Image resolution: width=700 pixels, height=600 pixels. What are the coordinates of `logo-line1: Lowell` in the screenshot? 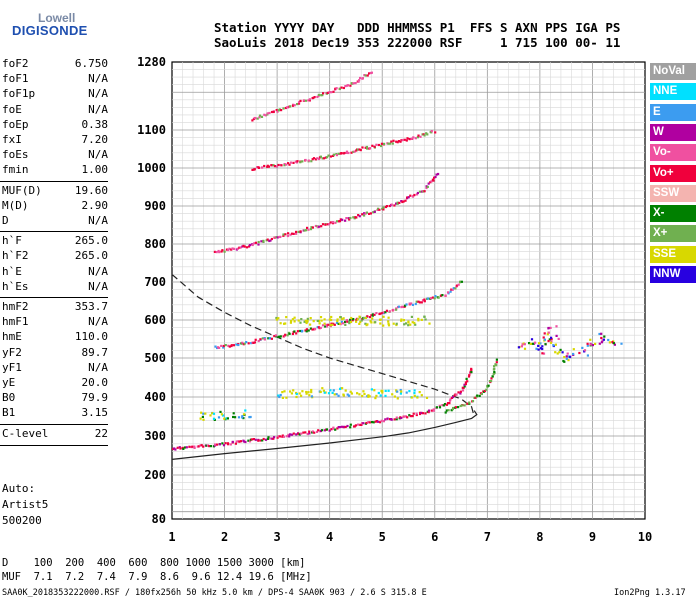 It's located at (57, 18).